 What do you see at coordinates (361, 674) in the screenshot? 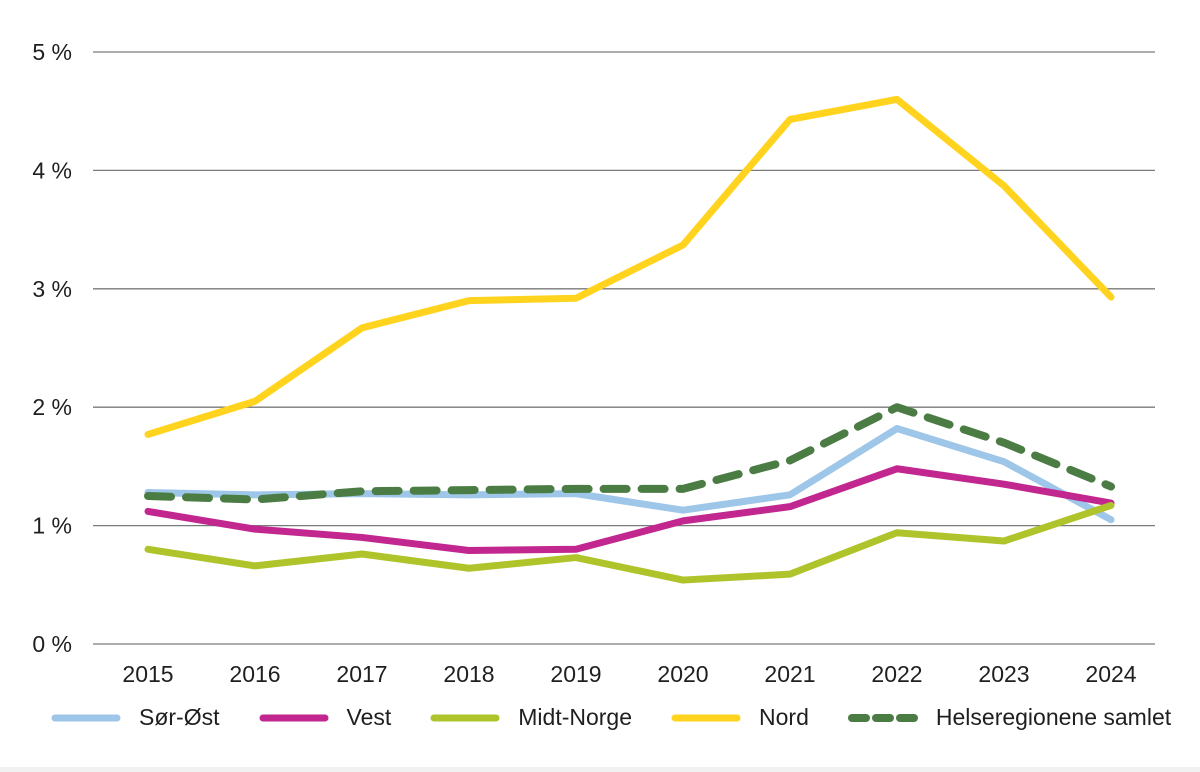
I see `x-tick-label: 2017` at bounding box center [361, 674].